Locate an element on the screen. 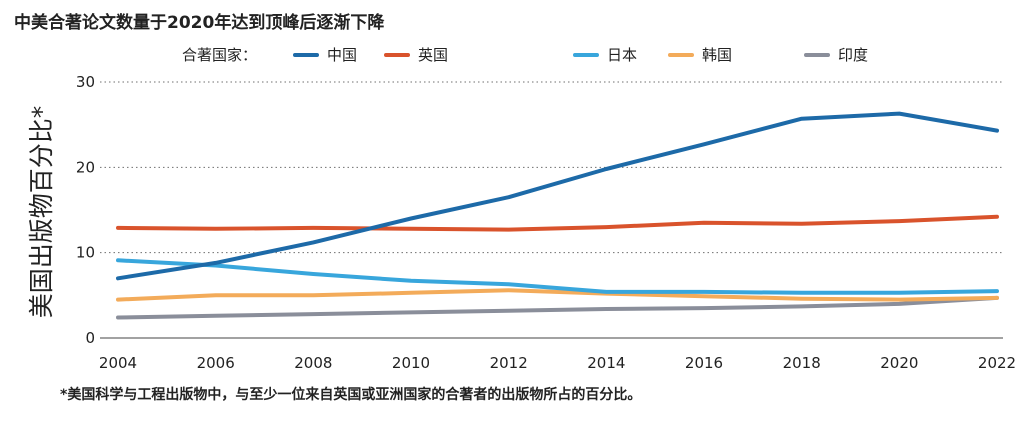 Image resolution: width=1024 pixels, height=421 pixels. legend-label: 中国 is located at coordinates (342, 55).